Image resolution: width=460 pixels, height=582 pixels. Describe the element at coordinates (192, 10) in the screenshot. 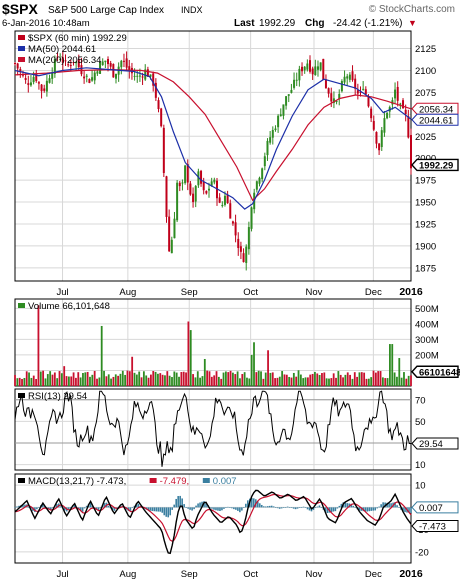

I see `exchange-label: INDX` at that location.